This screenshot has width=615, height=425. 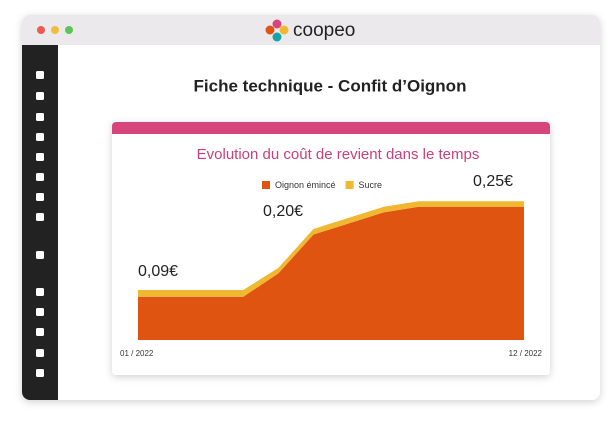 What do you see at coordinates (526, 353) in the screenshot?
I see `x-tick-label: 12 / 2022` at bounding box center [526, 353].